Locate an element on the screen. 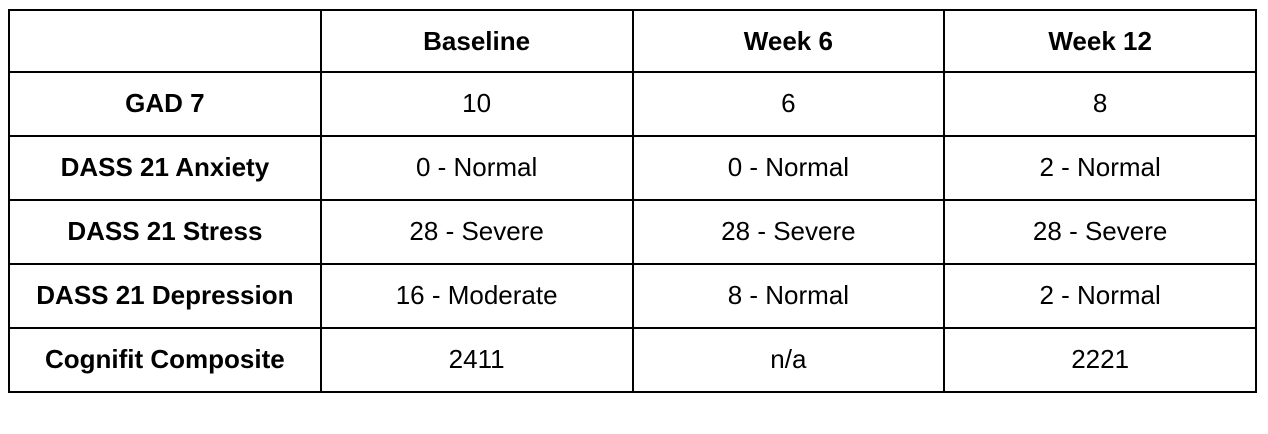 The width and height of the screenshot is (1268, 434). header-row: Baseline Week 6 Week 12 is located at coordinates (632, 41).